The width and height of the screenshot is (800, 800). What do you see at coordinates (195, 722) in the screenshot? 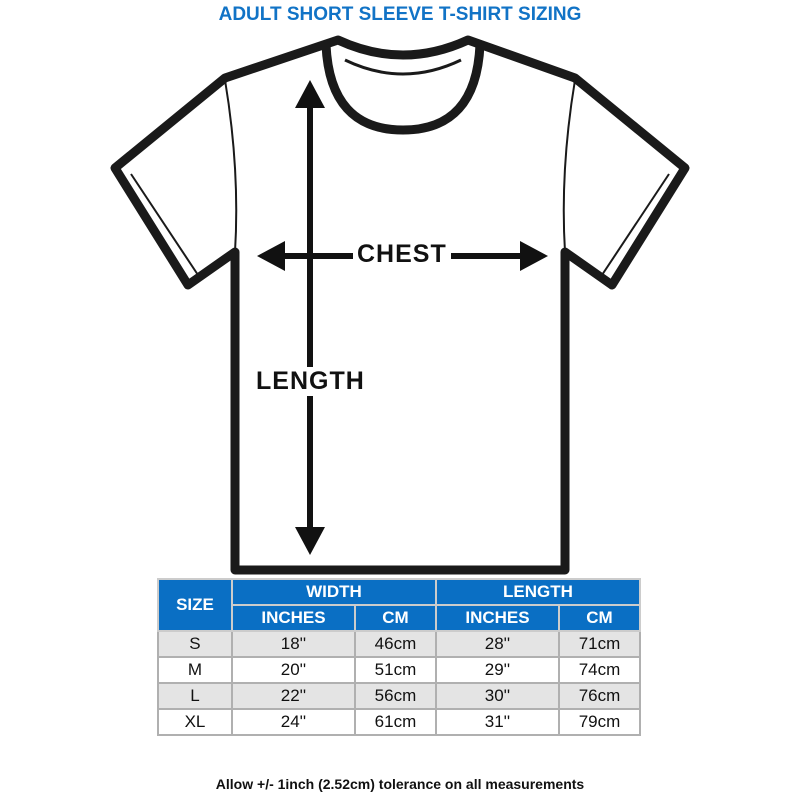
I see `size-cell: XL` at bounding box center [195, 722].